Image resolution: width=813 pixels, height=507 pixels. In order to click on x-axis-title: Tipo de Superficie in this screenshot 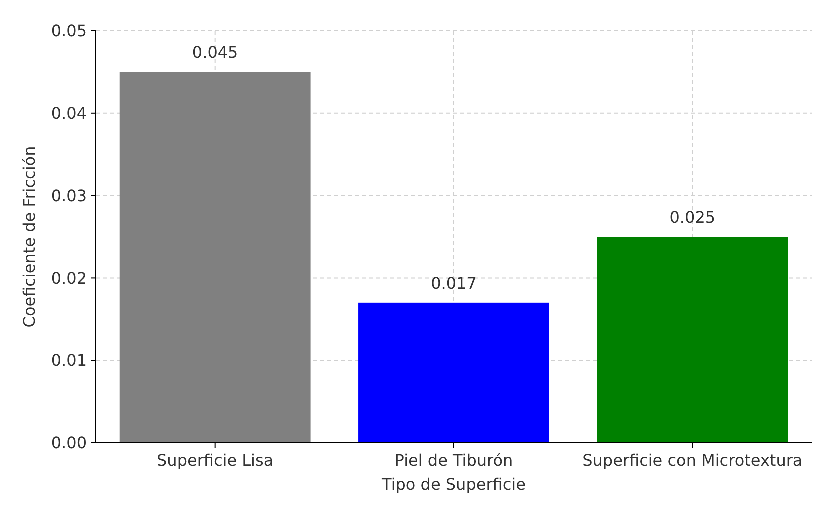, I will do `click(453, 484)`.